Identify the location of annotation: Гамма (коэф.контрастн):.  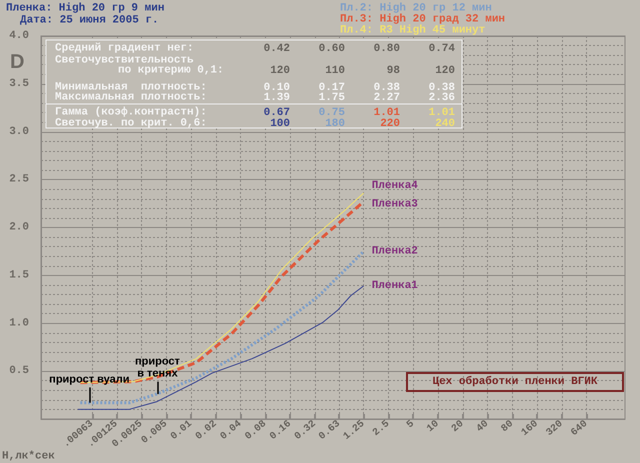
(131, 112).